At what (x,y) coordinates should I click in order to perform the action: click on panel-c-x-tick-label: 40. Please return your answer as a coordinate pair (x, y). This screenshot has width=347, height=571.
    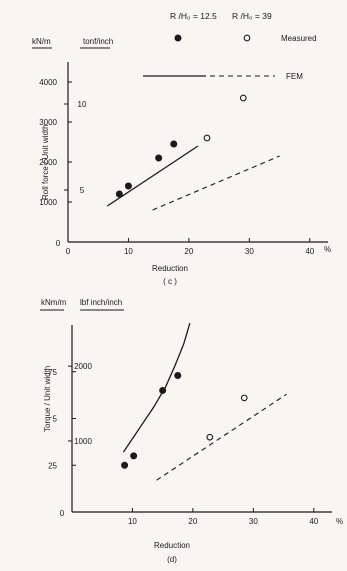
    Looking at the image, I should click on (309, 251).